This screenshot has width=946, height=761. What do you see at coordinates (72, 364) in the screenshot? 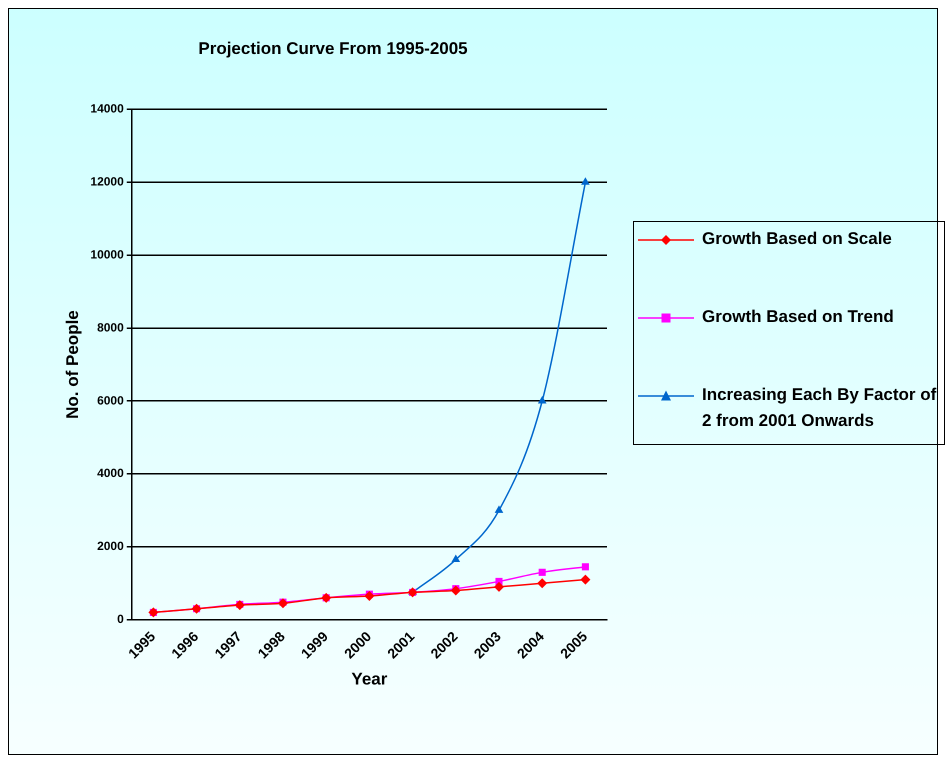
I see `y-axis-title: No. of People` at bounding box center [72, 364].